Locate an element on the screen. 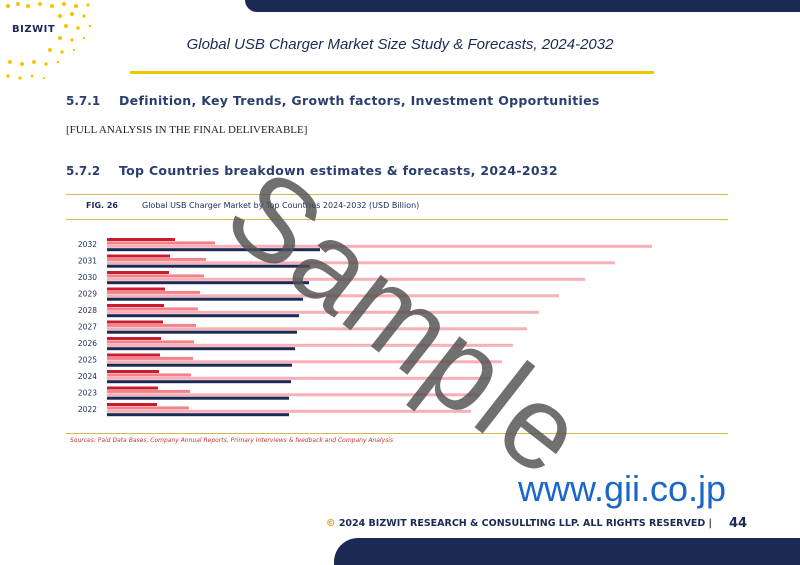 This screenshot has width=800, height=565. page-number: 44 is located at coordinates (738, 523).